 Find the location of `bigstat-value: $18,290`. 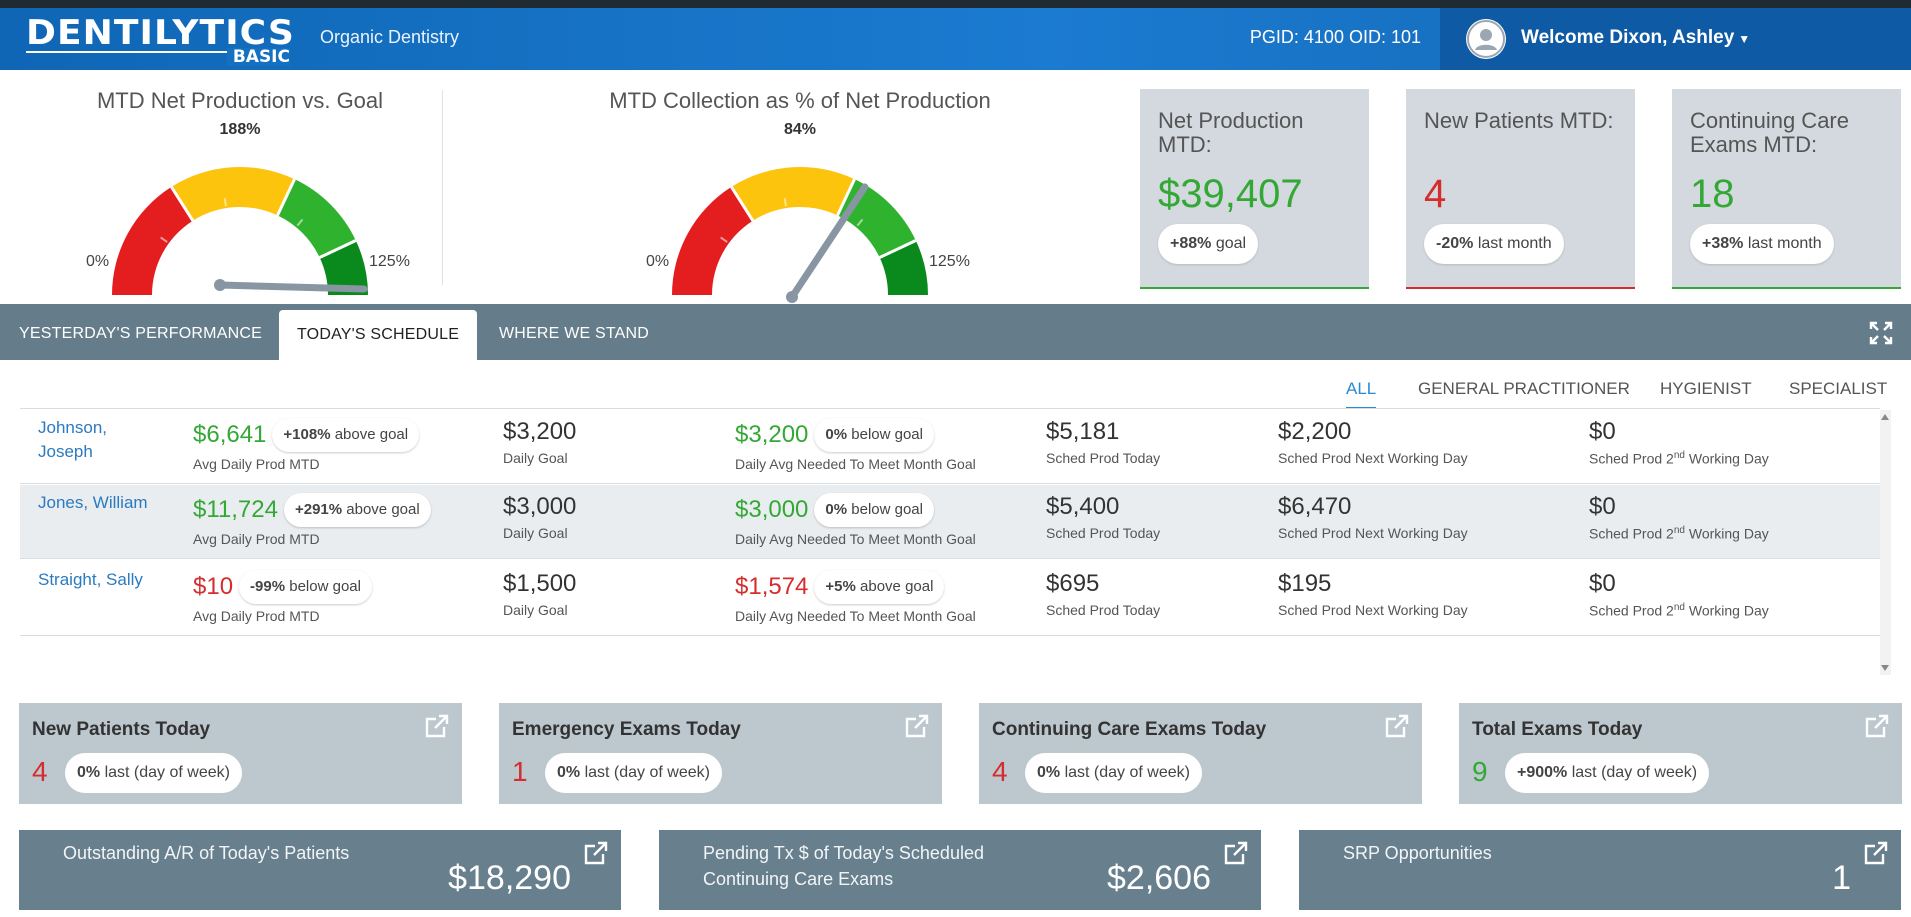

bigstat-value: $18,290 is located at coordinates (509, 878).